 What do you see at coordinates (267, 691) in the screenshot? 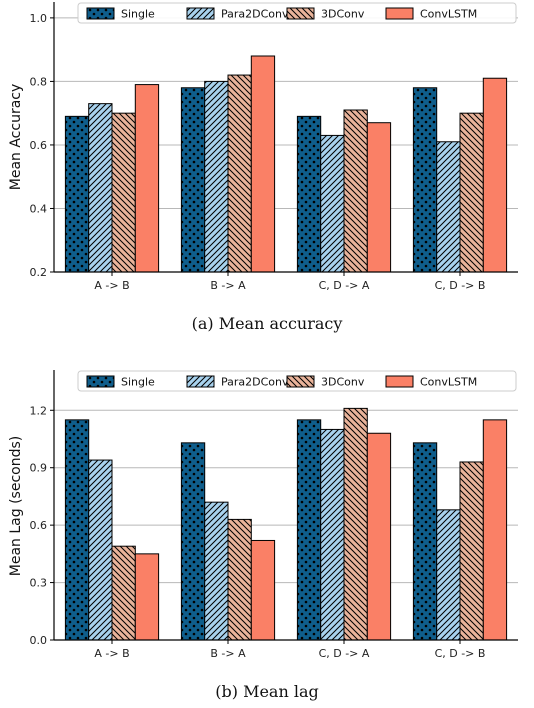
I see `caption-lag: (b) Mean lag` at bounding box center [267, 691].